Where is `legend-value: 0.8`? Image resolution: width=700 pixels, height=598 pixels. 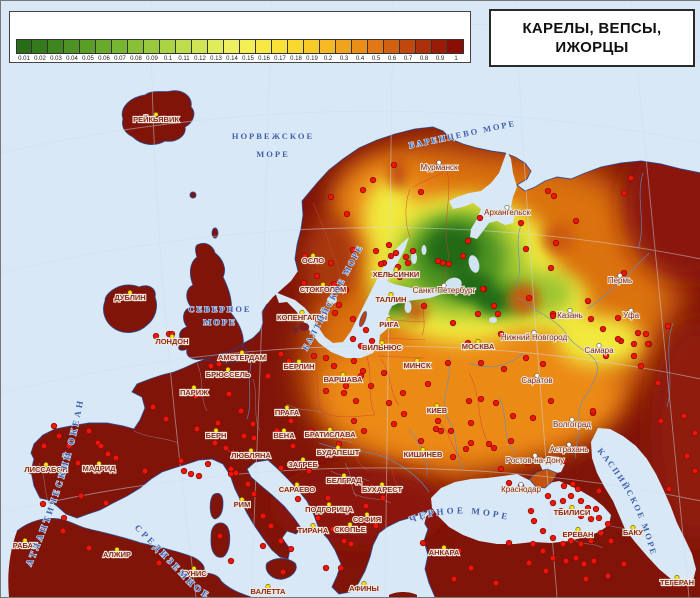
legend-value: 0.8 is located at coordinates (424, 59).